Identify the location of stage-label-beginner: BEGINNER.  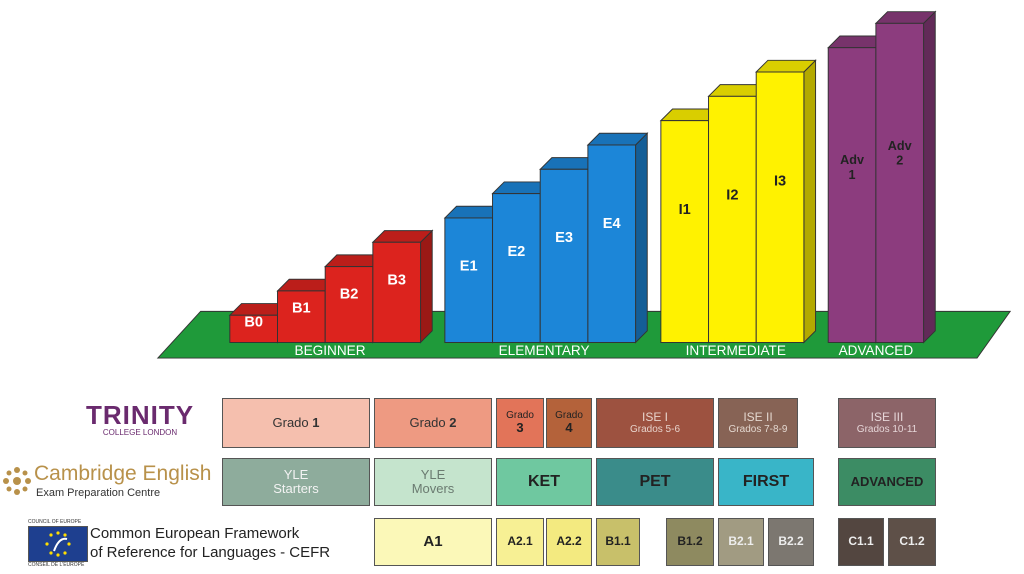
(330, 350).